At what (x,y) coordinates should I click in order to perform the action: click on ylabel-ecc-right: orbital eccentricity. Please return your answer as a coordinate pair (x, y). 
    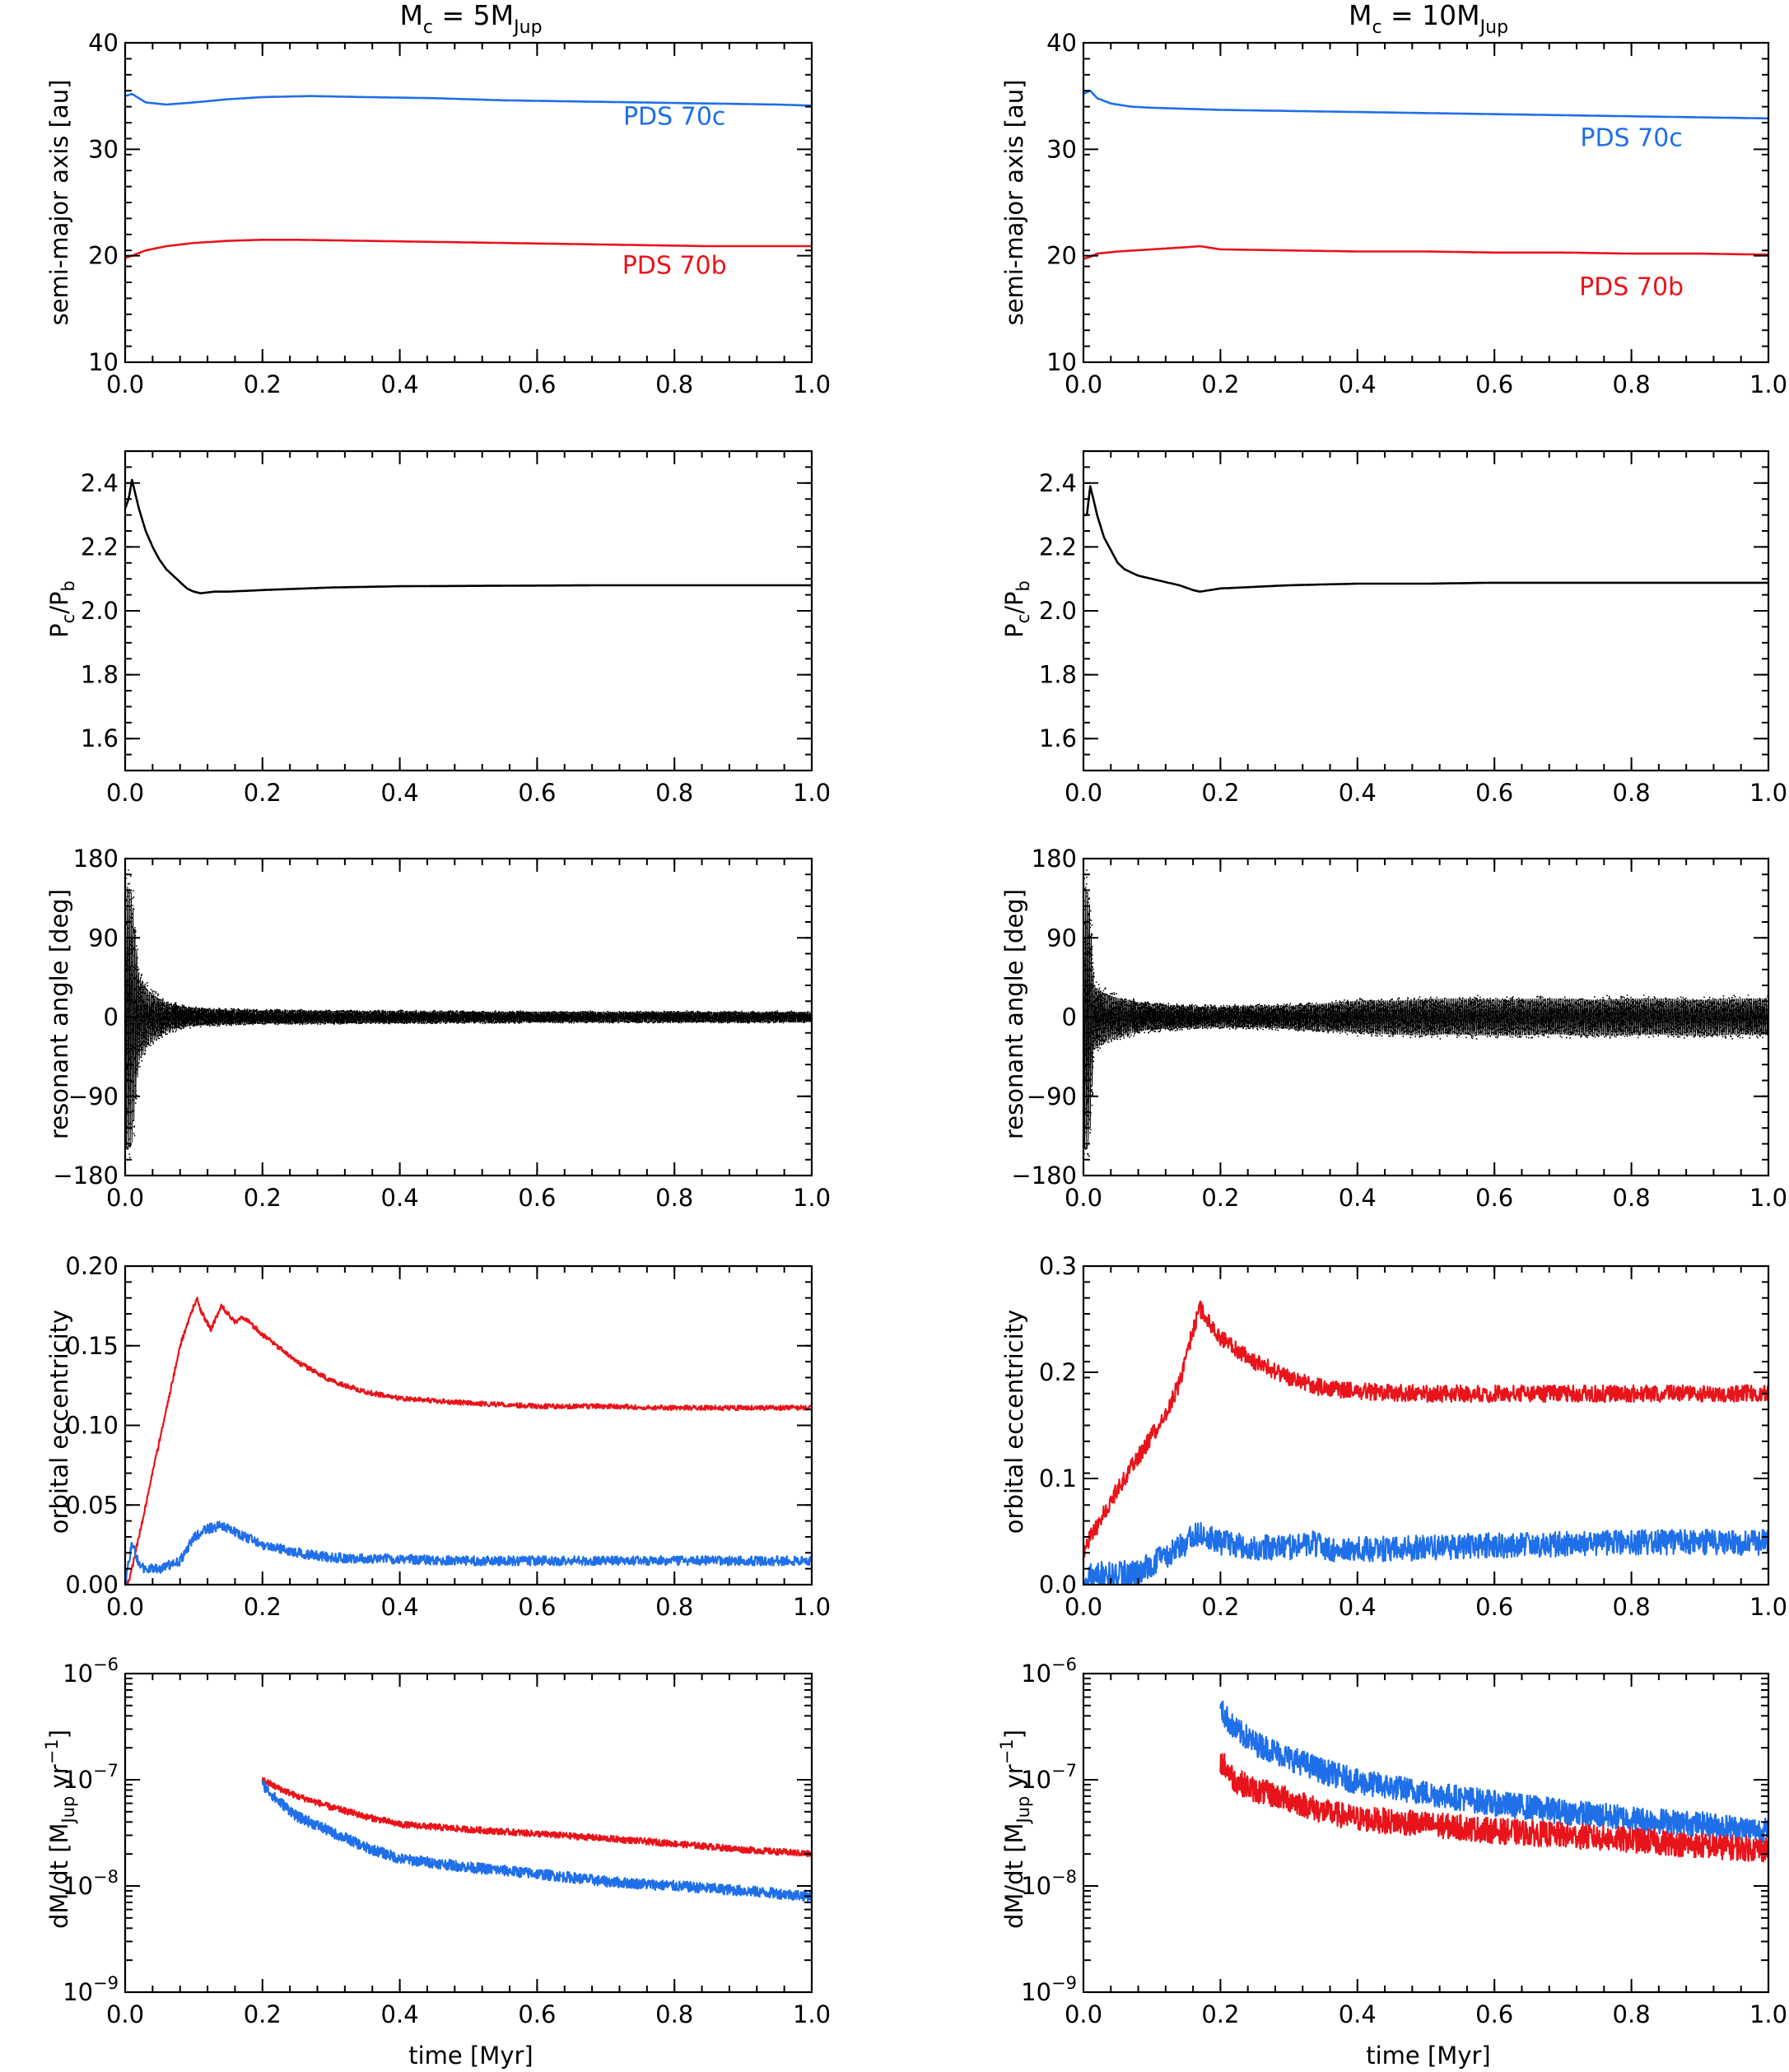
    Looking at the image, I should click on (1014, 1422).